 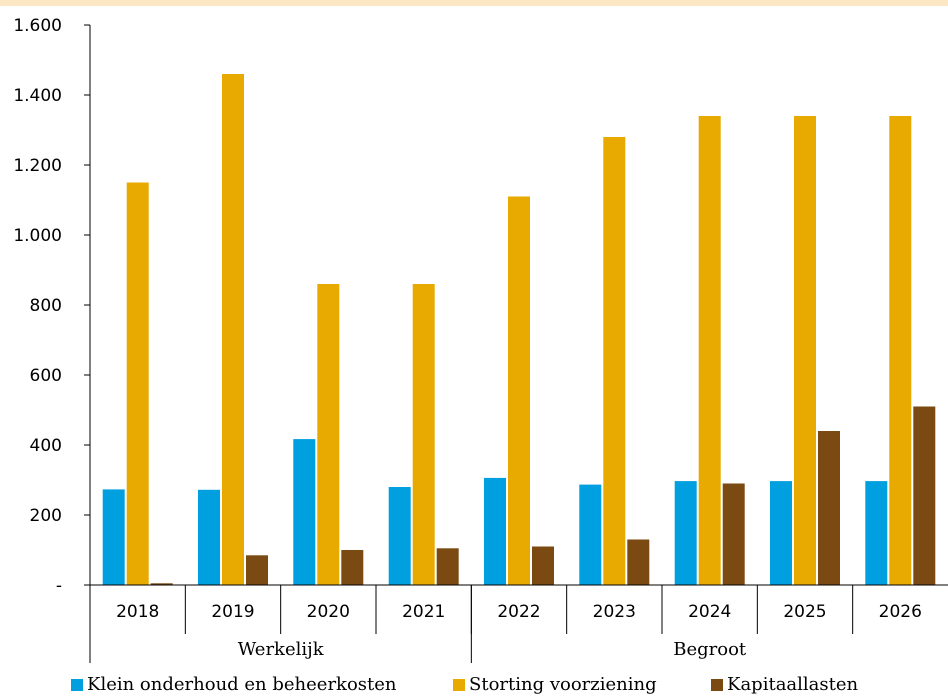 I want to click on x-tick-label-2025: 2025, so click(x=804, y=612).